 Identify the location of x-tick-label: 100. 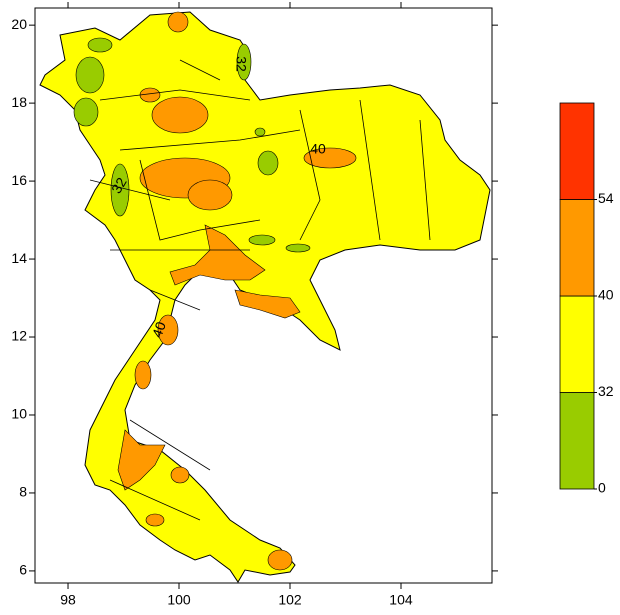
(179, 600).